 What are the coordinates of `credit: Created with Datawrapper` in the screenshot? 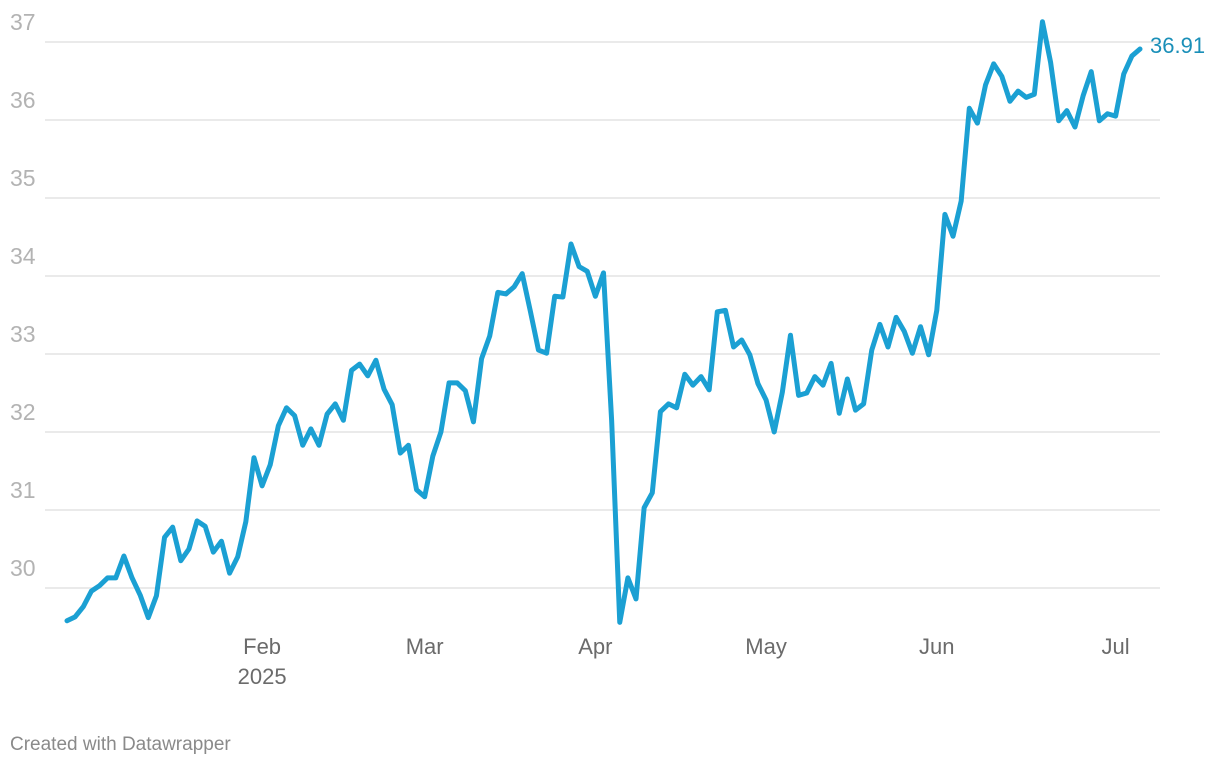 It's located at (120, 744).